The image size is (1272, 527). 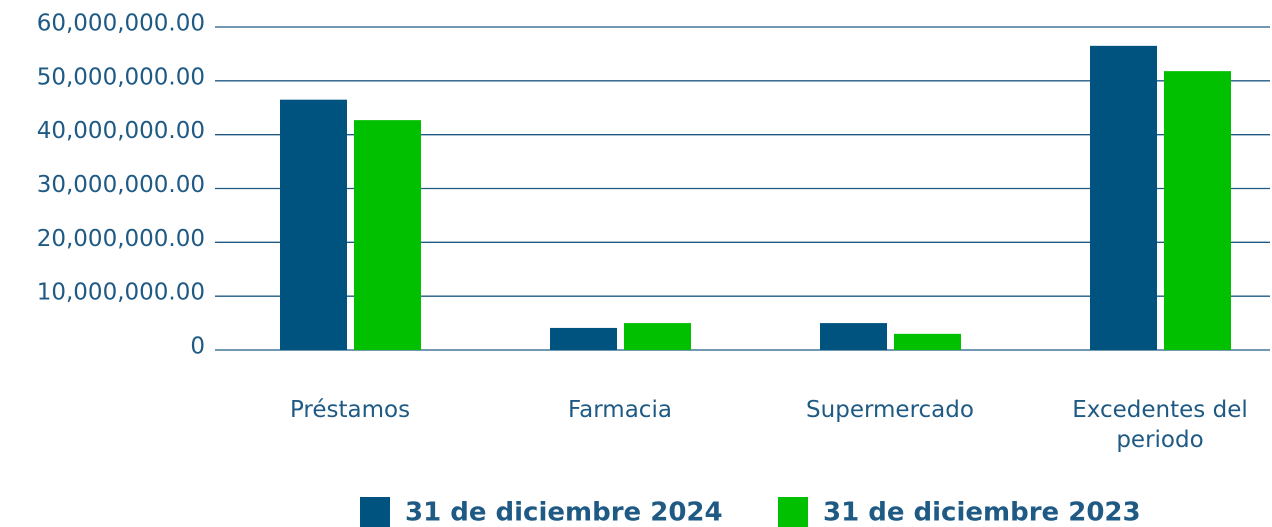 What do you see at coordinates (121, 293) in the screenshot?
I see `y-tick-label: 10,000,000.00` at bounding box center [121, 293].